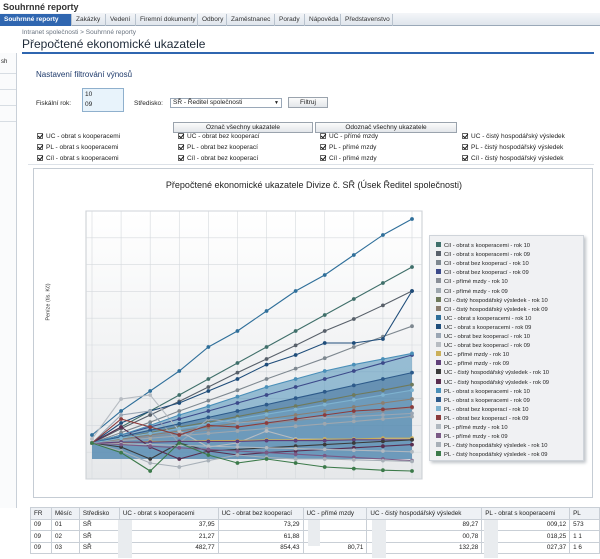 This screenshot has width=600, height=559. I want to click on column-header: FR, so click(41, 513).